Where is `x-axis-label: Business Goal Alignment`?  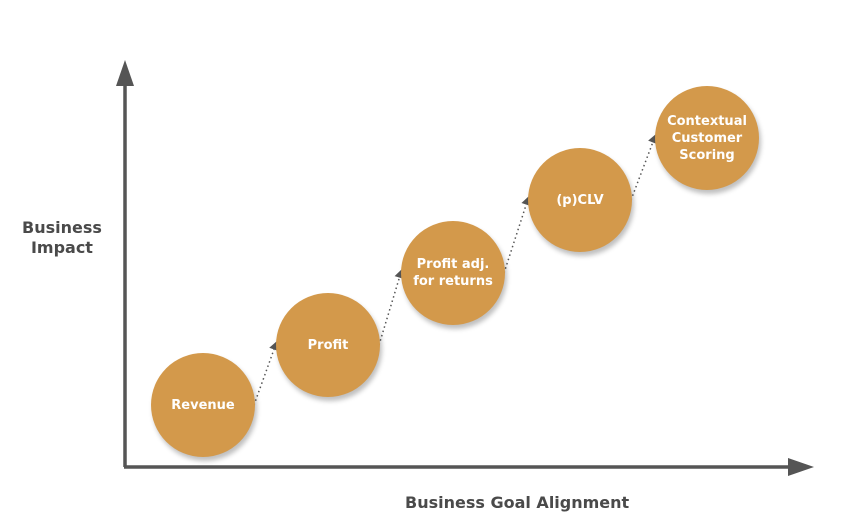 x-axis-label: Business Goal Alignment is located at coordinates (517, 502).